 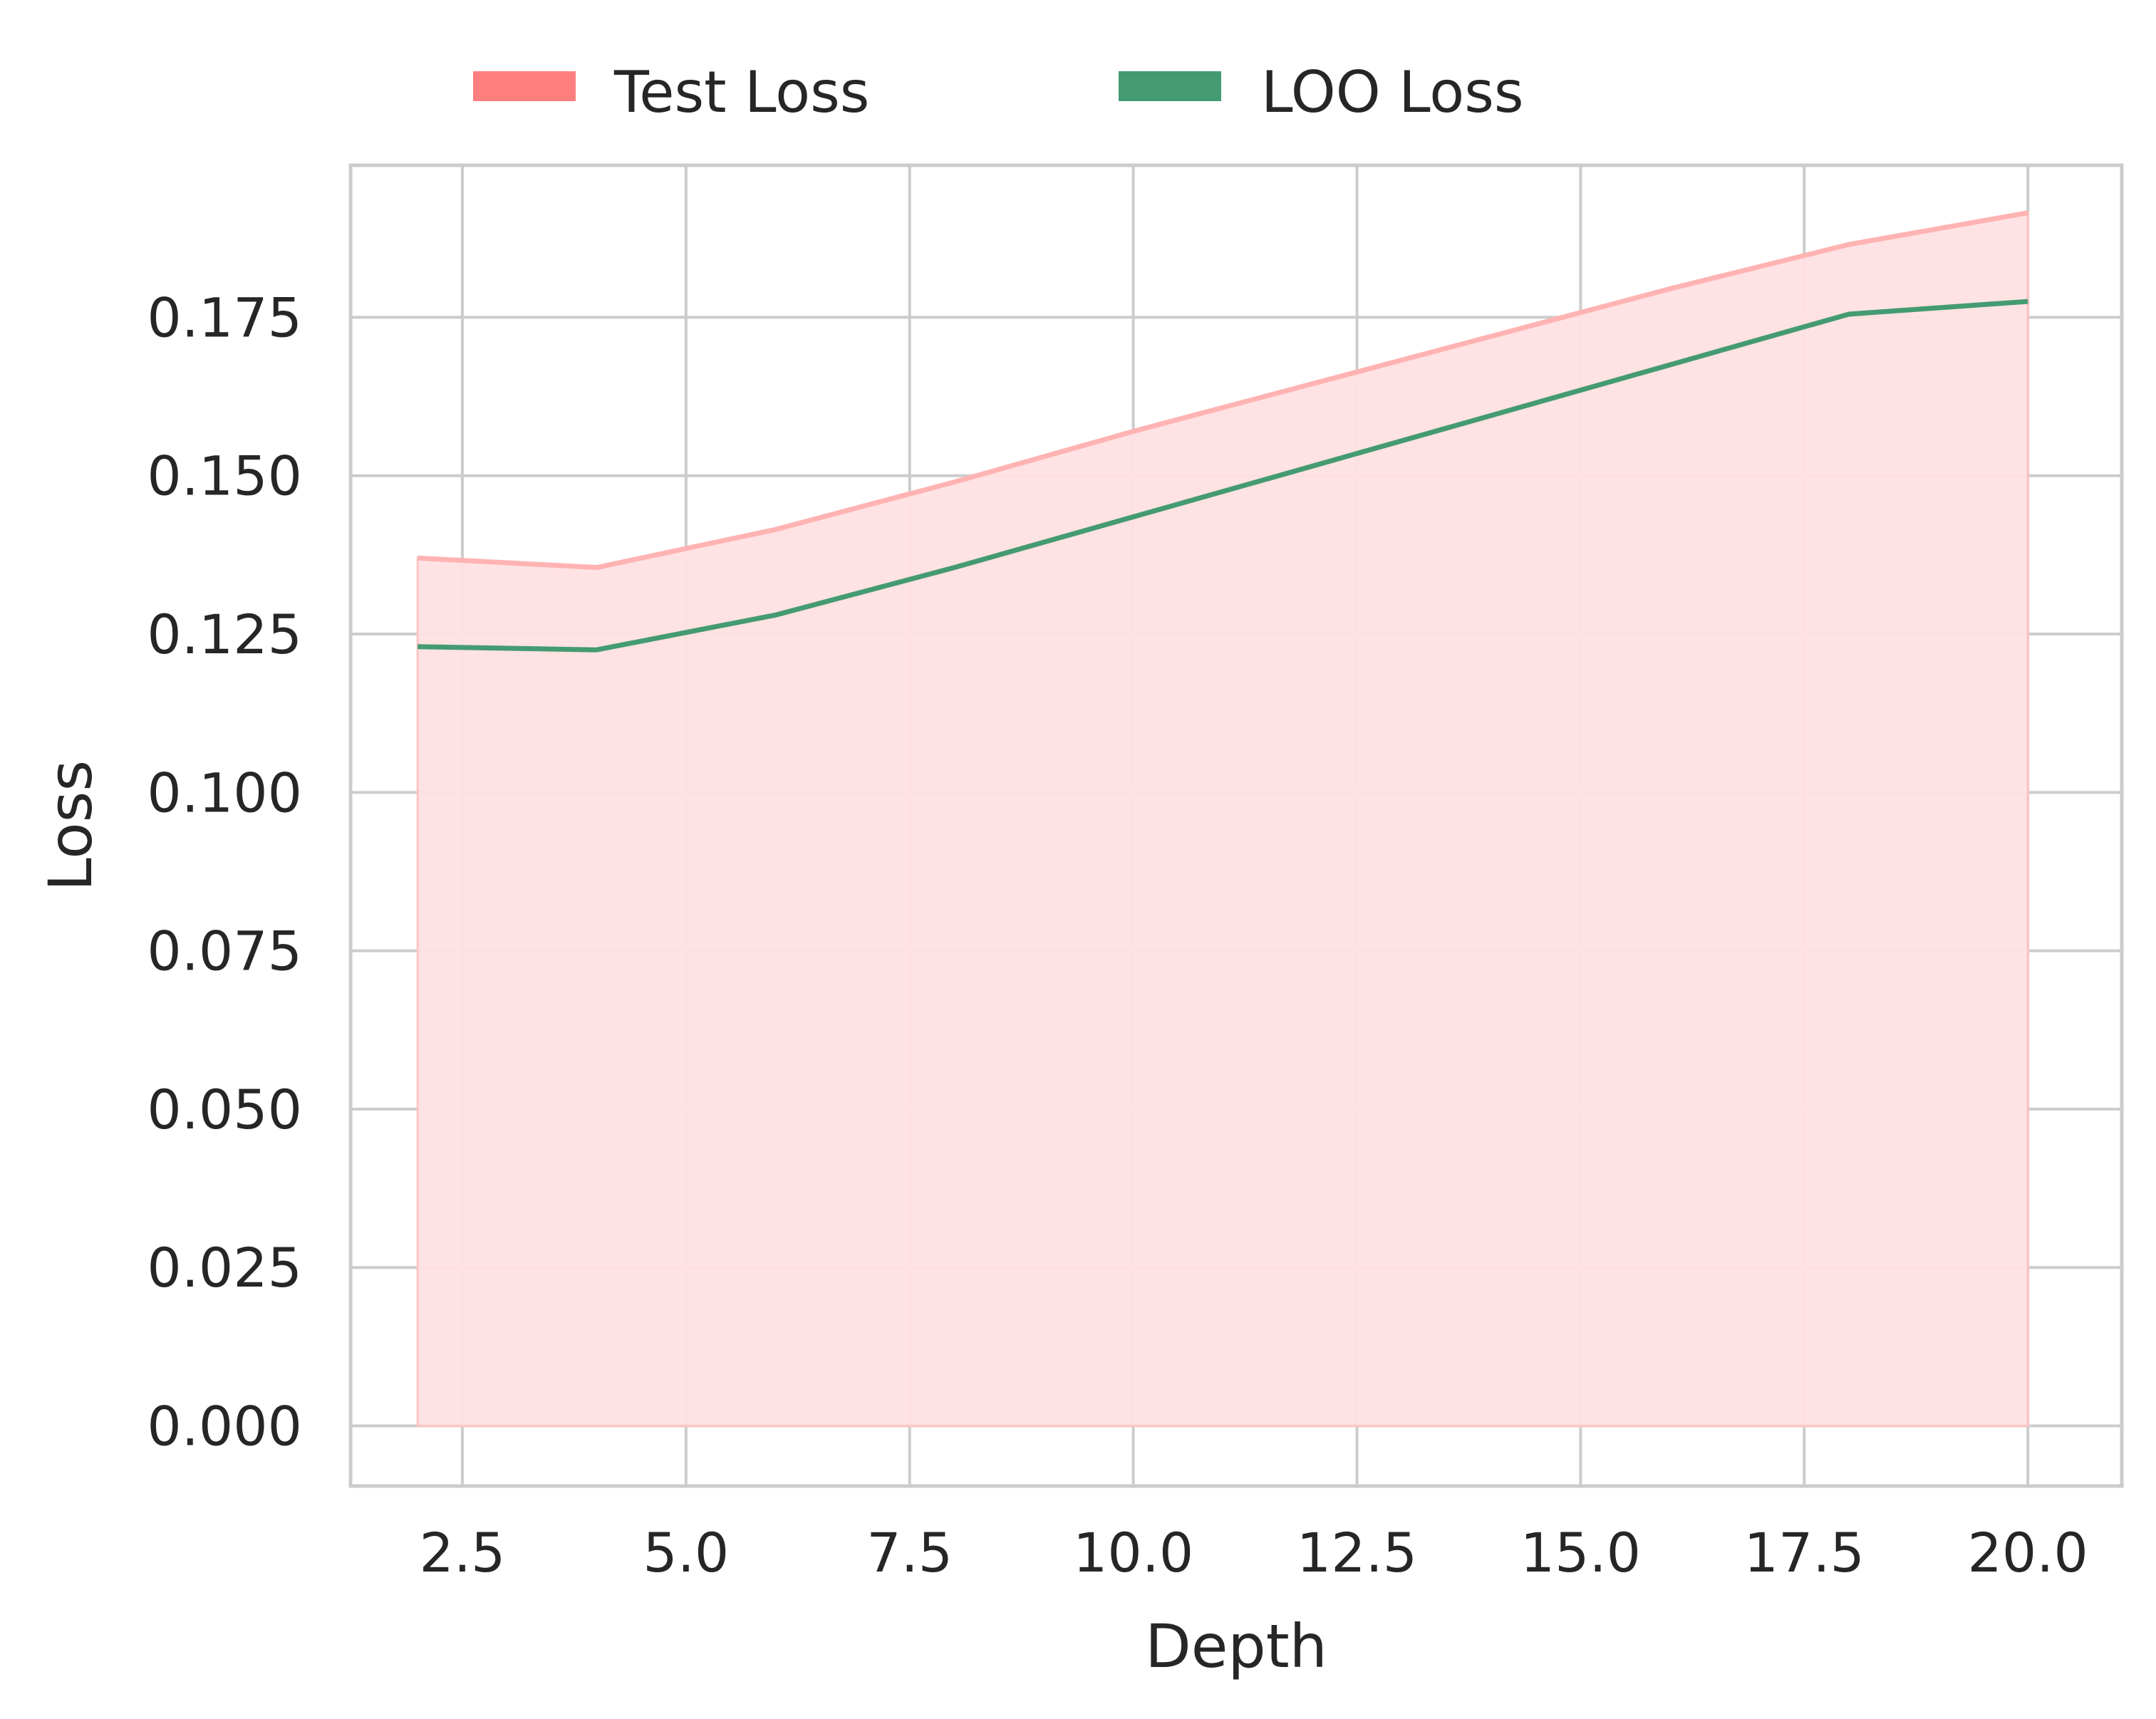 I want to click on y-tick-label: 0.075, so click(x=224, y=951).